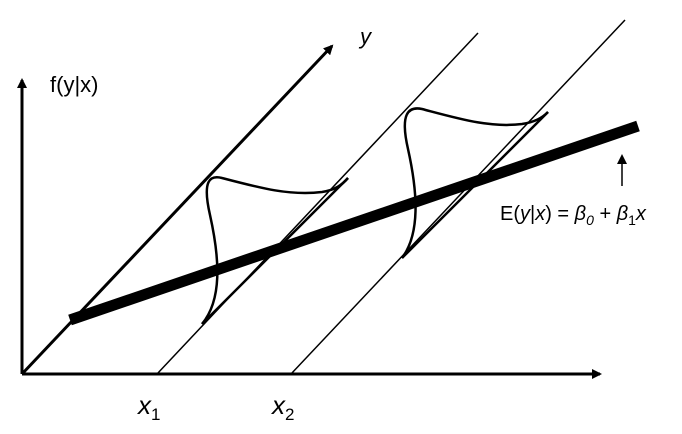 This screenshot has width=682, height=434. What do you see at coordinates (540, 214) in the screenshot?
I see `eq-x: x` at bounding box center [540, 214].